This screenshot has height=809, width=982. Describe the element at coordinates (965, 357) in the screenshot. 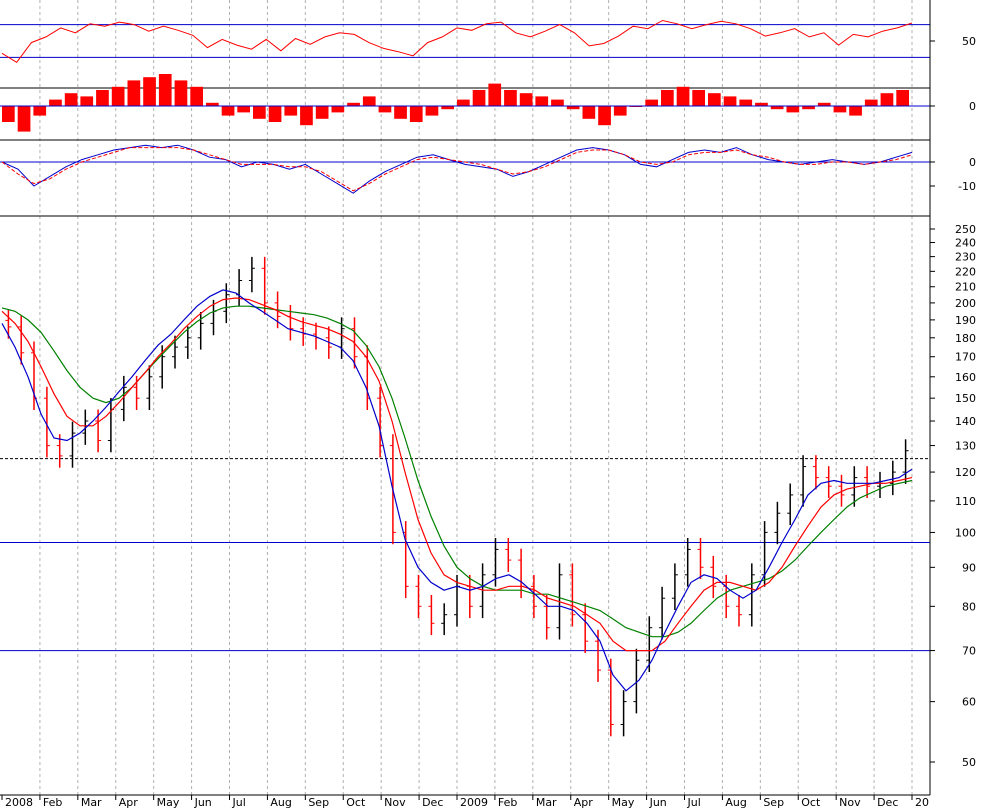

I see `y-tick-label: 170` at that location.